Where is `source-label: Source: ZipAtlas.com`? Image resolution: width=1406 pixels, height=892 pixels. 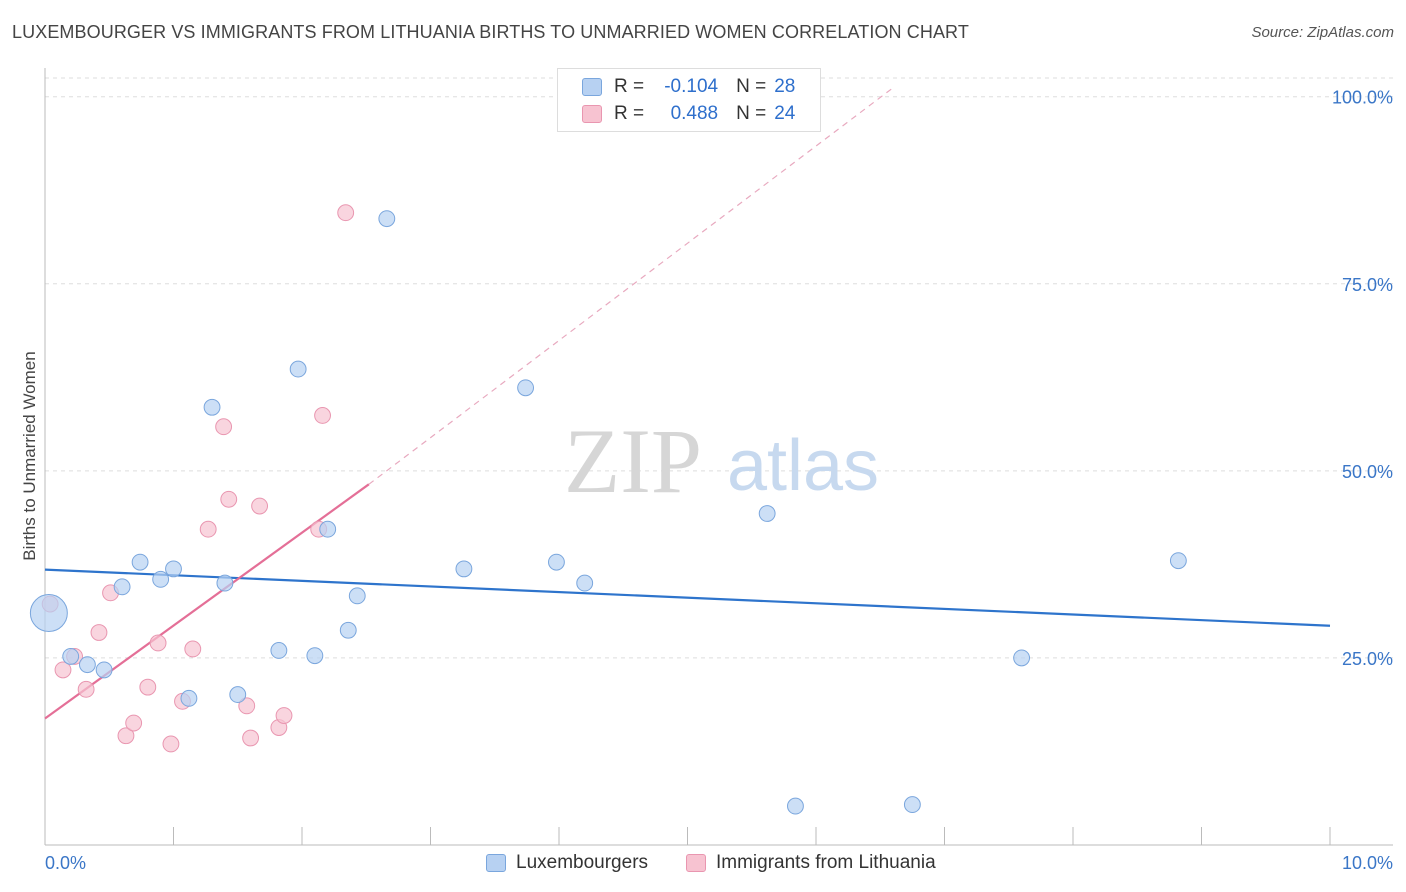
source-label: Source: ZipAtlas.com is located at coordinates (1322, 32).